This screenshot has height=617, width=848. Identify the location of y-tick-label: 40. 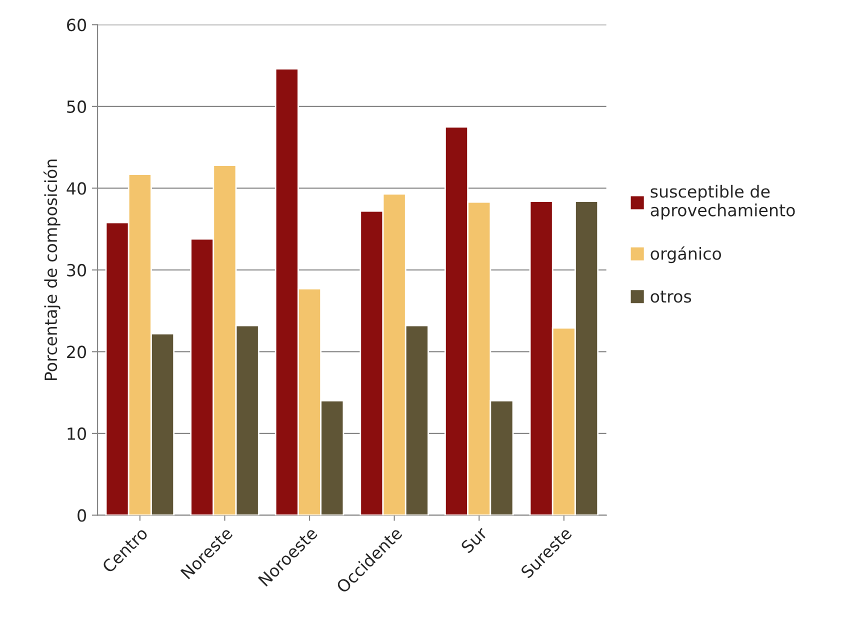
(76, 188).